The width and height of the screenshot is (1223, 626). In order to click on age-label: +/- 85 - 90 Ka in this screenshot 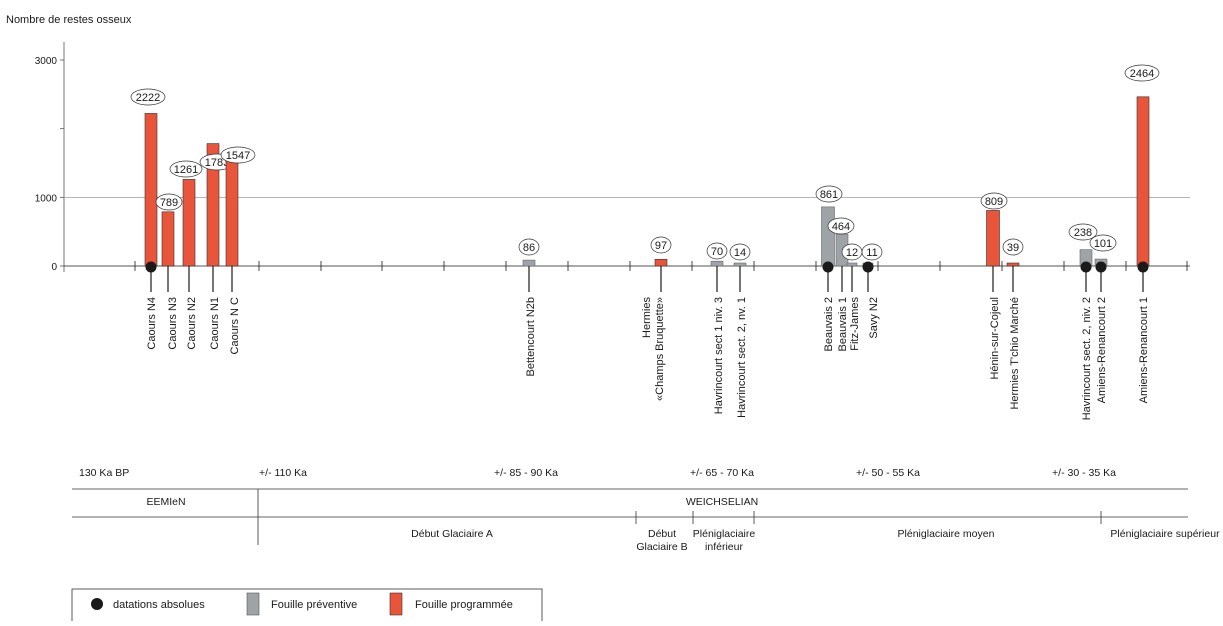, I will do `click(526, 473)`.